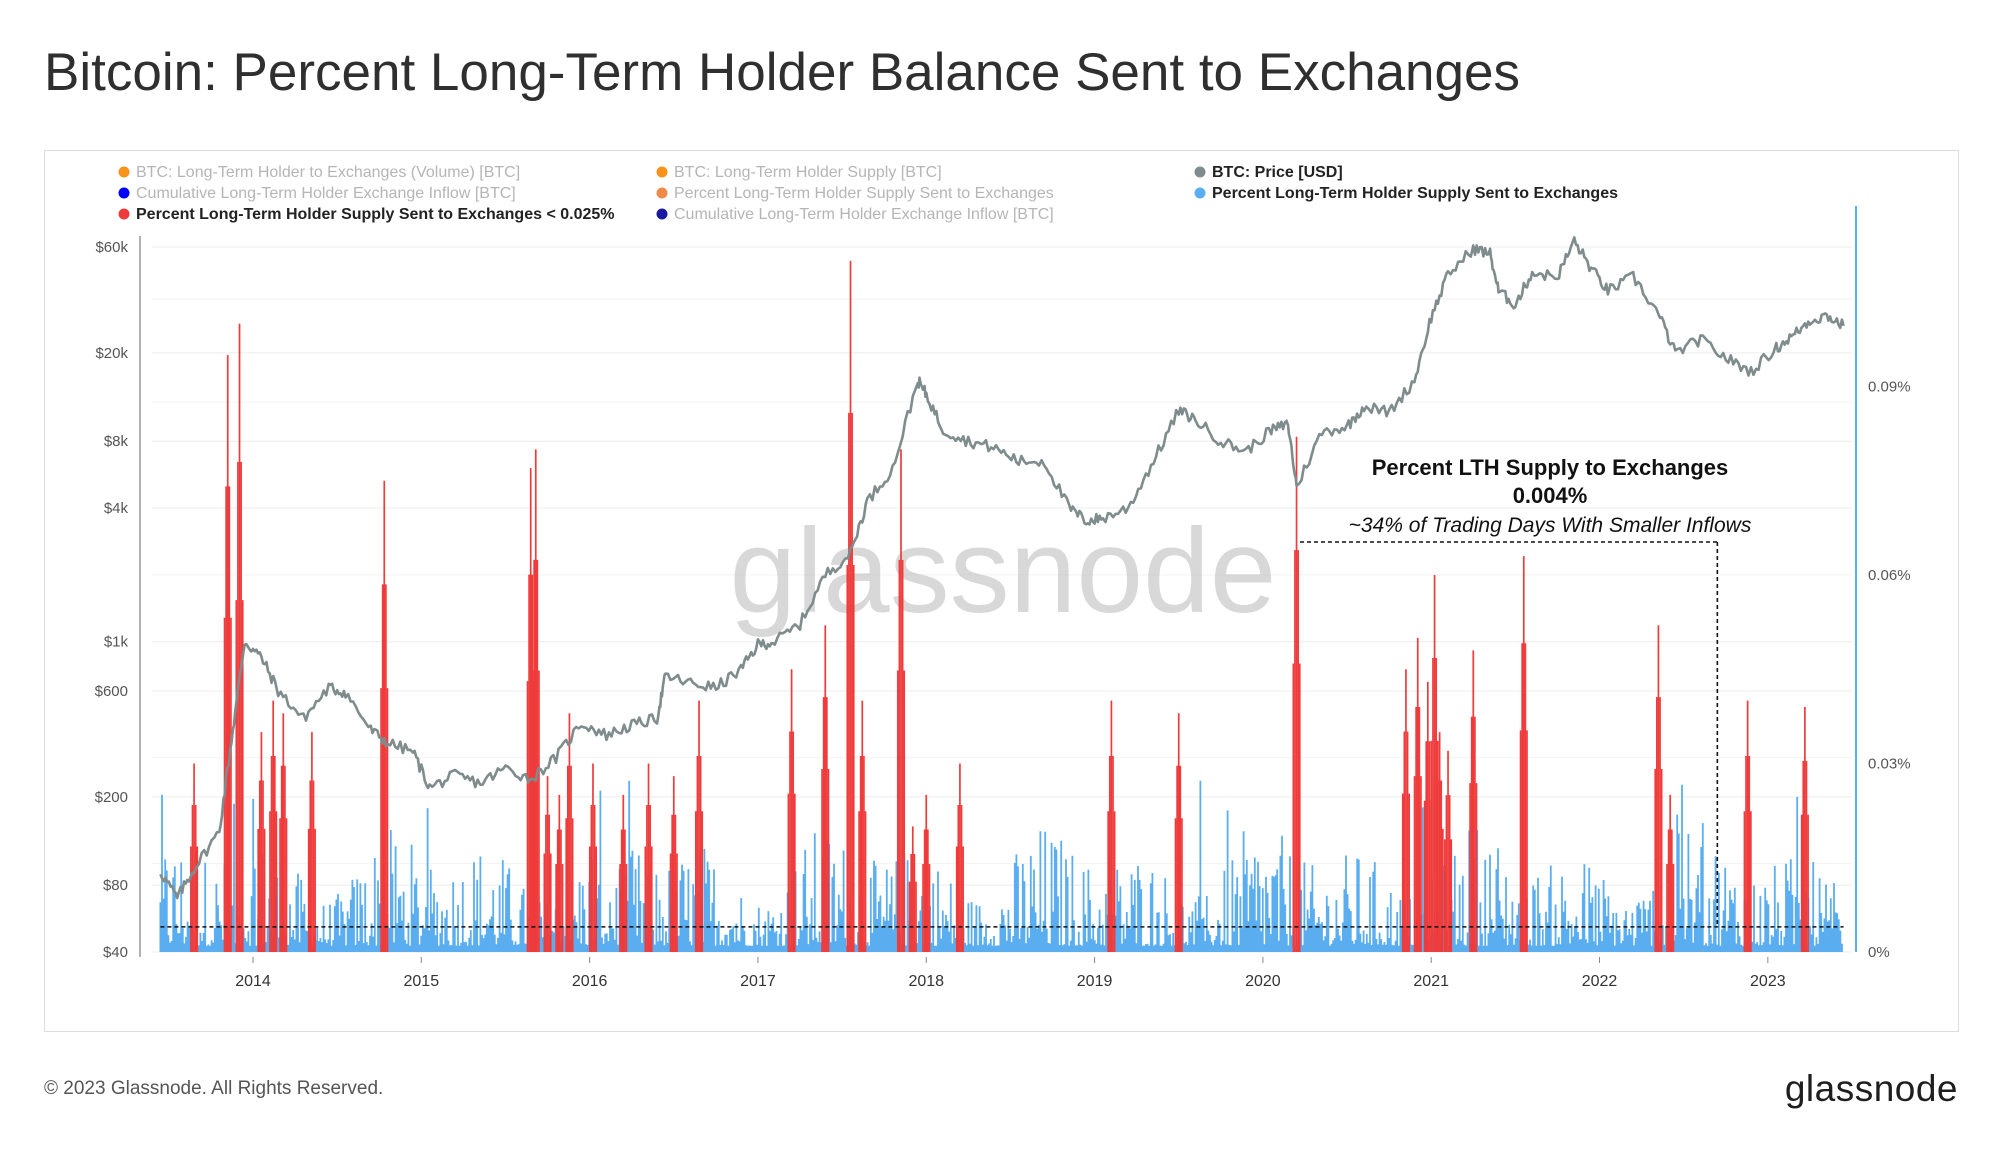 Image resolution: width=2000 pixels, height=1152 pixels. What do you see at coordinates (116, 441) in the screenshot?
I see `left-tick-label: $8k` at bounding box center [116, 441].